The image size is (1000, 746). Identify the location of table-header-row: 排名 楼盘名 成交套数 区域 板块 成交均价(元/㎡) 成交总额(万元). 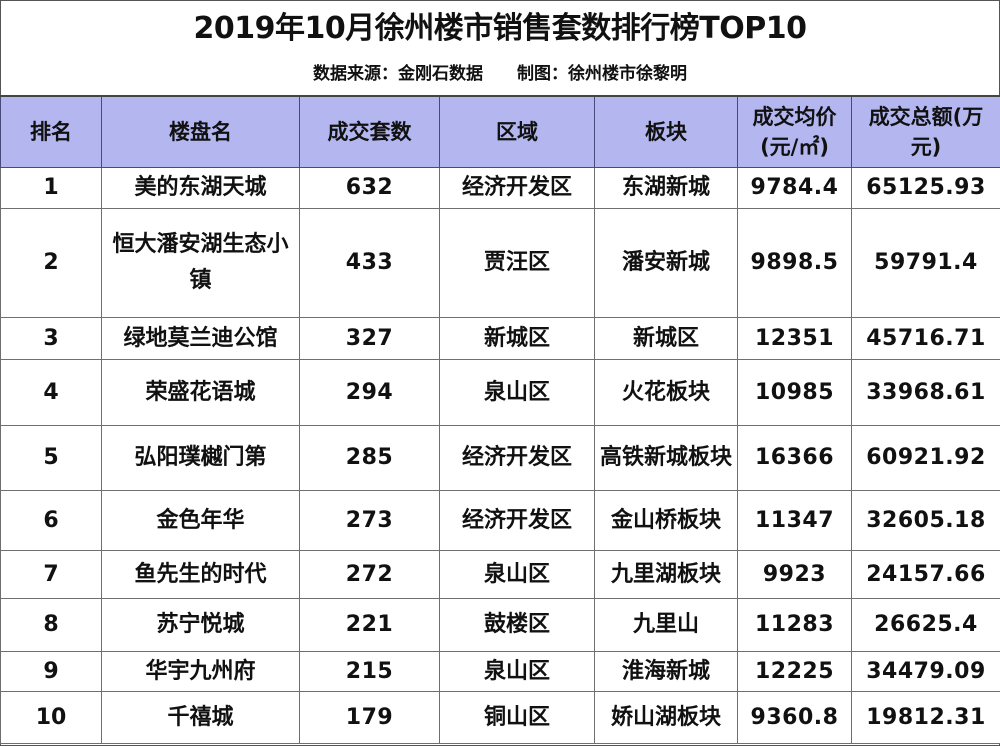
(500, 131).